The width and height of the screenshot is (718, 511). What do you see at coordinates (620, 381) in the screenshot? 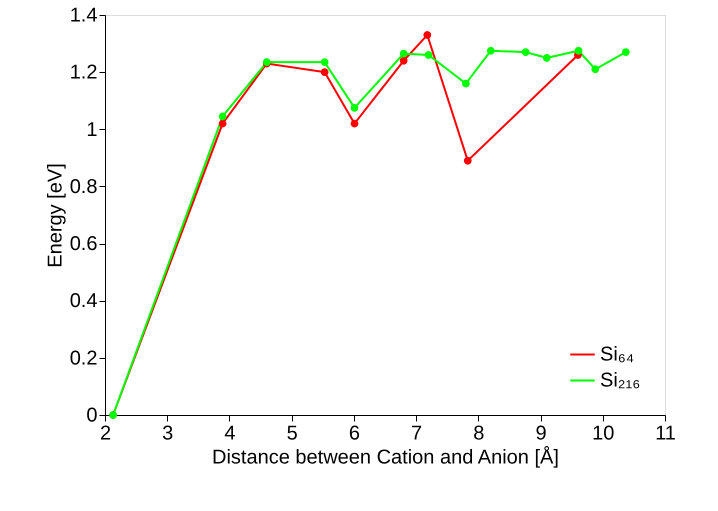
I see `legend-label: Si₂₁₆` at bounding box center [620, 381].